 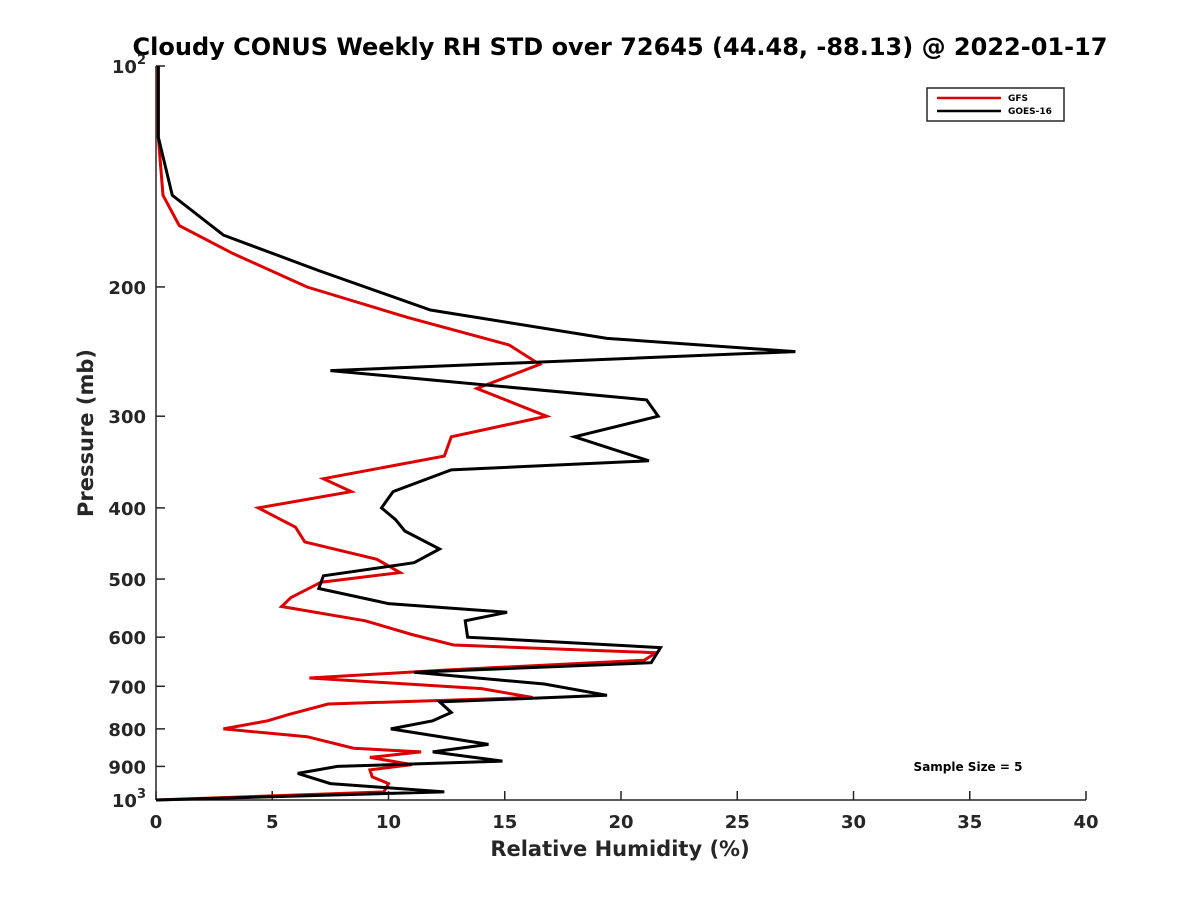 I want to click on legend: GFS GOES-16, so click(x=995, y=104).